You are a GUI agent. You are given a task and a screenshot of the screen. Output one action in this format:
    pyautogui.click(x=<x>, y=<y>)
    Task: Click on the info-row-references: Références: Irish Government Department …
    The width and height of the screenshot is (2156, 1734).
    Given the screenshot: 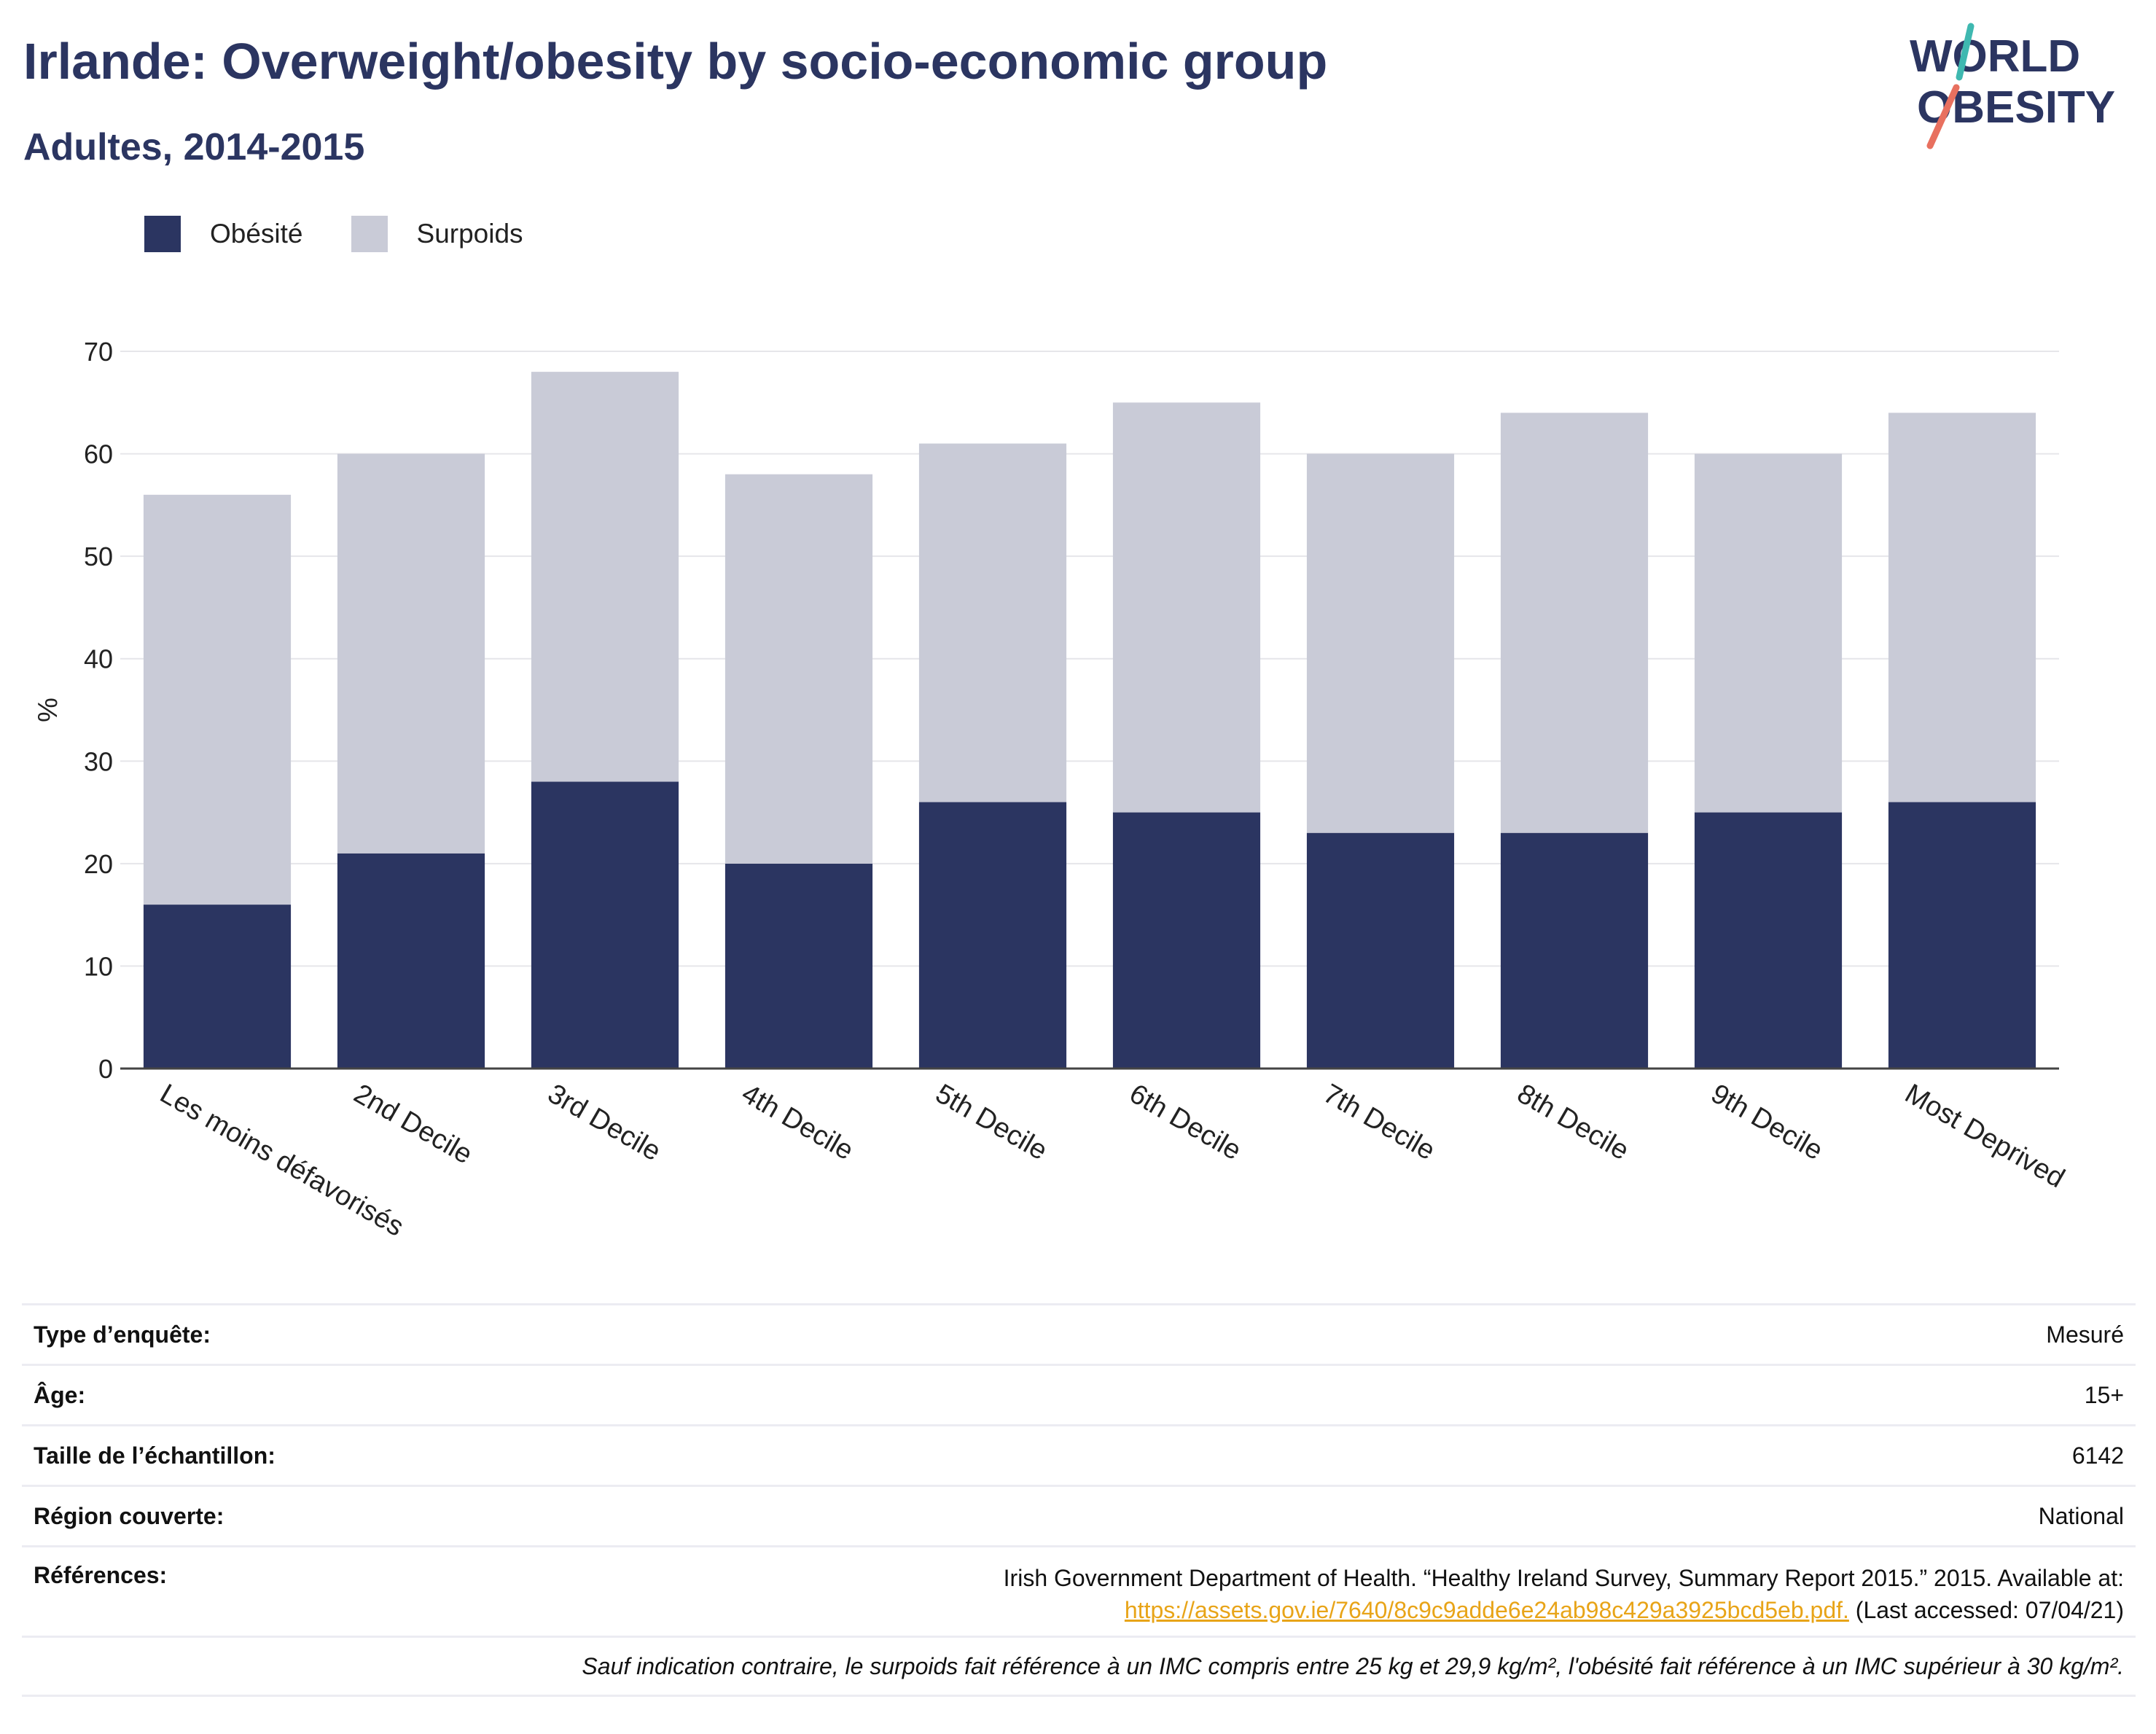 What is the action you would take?
    pyautogui.click(x=1079, y=1590)
    